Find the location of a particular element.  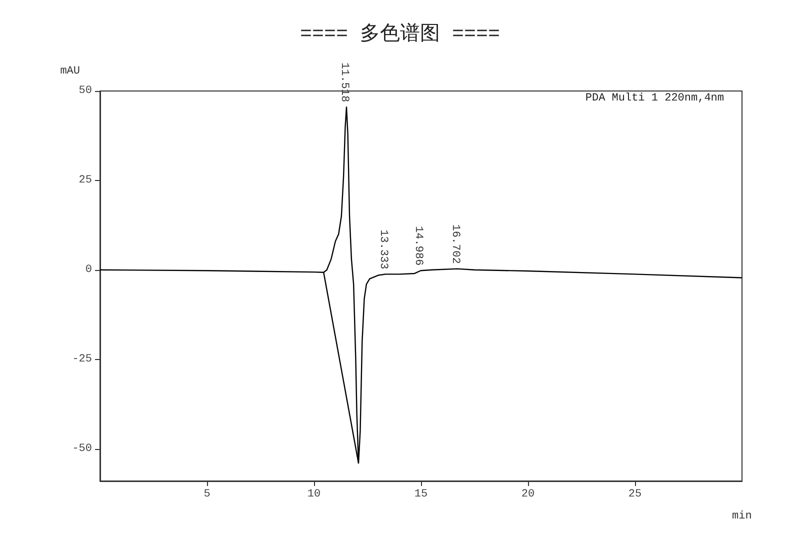

y-tick-label: 50 is located at coordinates (85, 91).